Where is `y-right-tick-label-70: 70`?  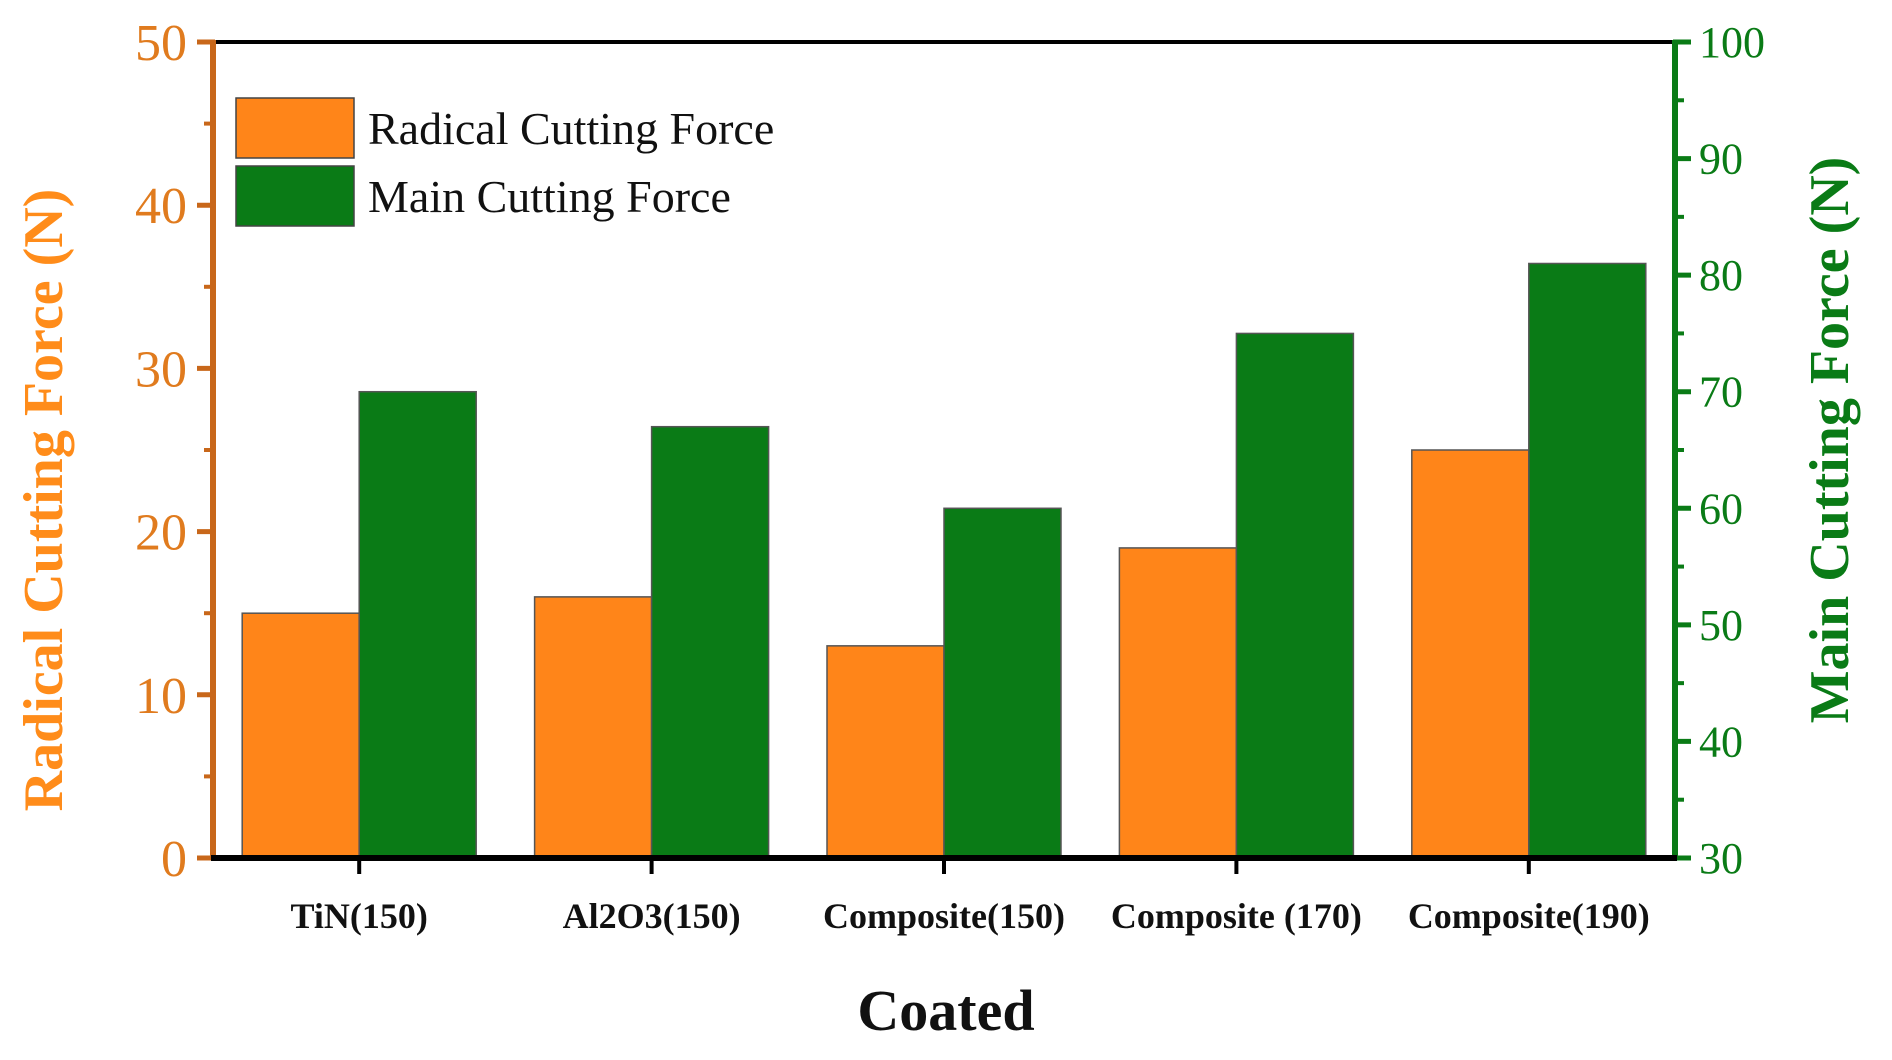 y-right-tick-label-70: 70 is located at coordinates (1721, 392).